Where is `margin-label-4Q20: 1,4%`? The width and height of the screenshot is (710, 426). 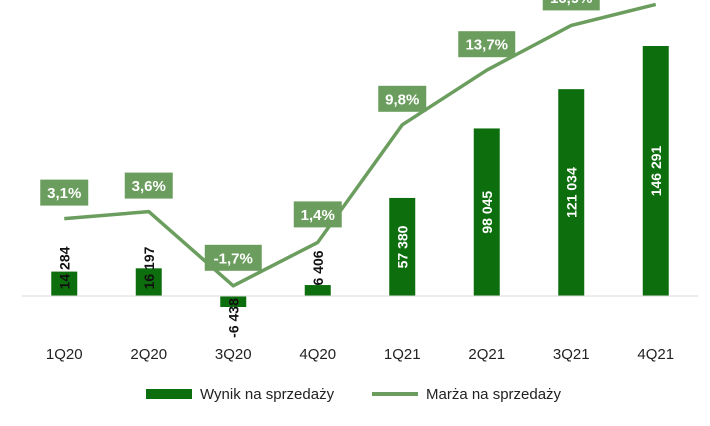 margin-label-4Q20: 1,4% is located at coordinates (317, 214).